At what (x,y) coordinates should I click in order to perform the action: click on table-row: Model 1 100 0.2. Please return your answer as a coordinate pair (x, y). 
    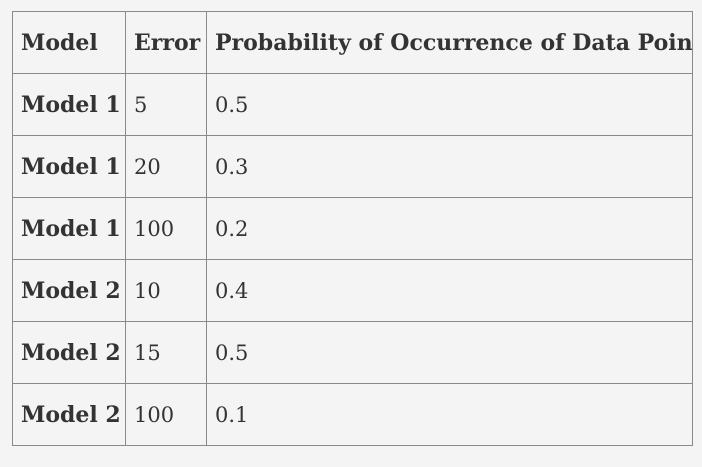
    Looking at the image, I should click on (352, 228).